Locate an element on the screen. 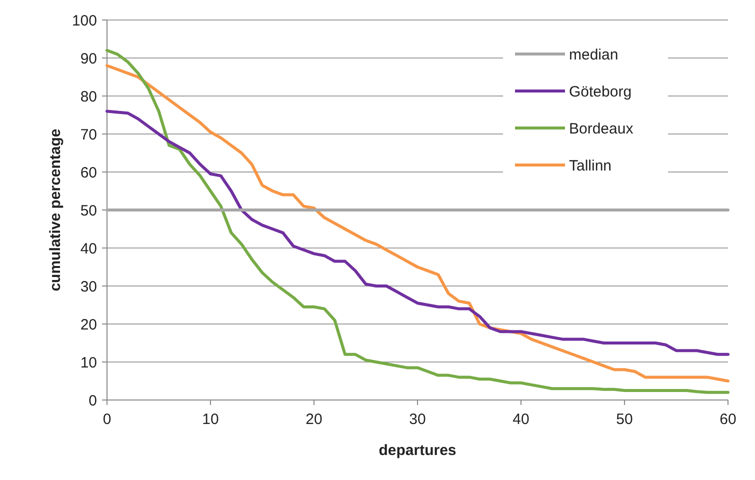 The height and width of the screenshot is (480, 755). x-tick-label: 60 is located at coordinates (728, 419).